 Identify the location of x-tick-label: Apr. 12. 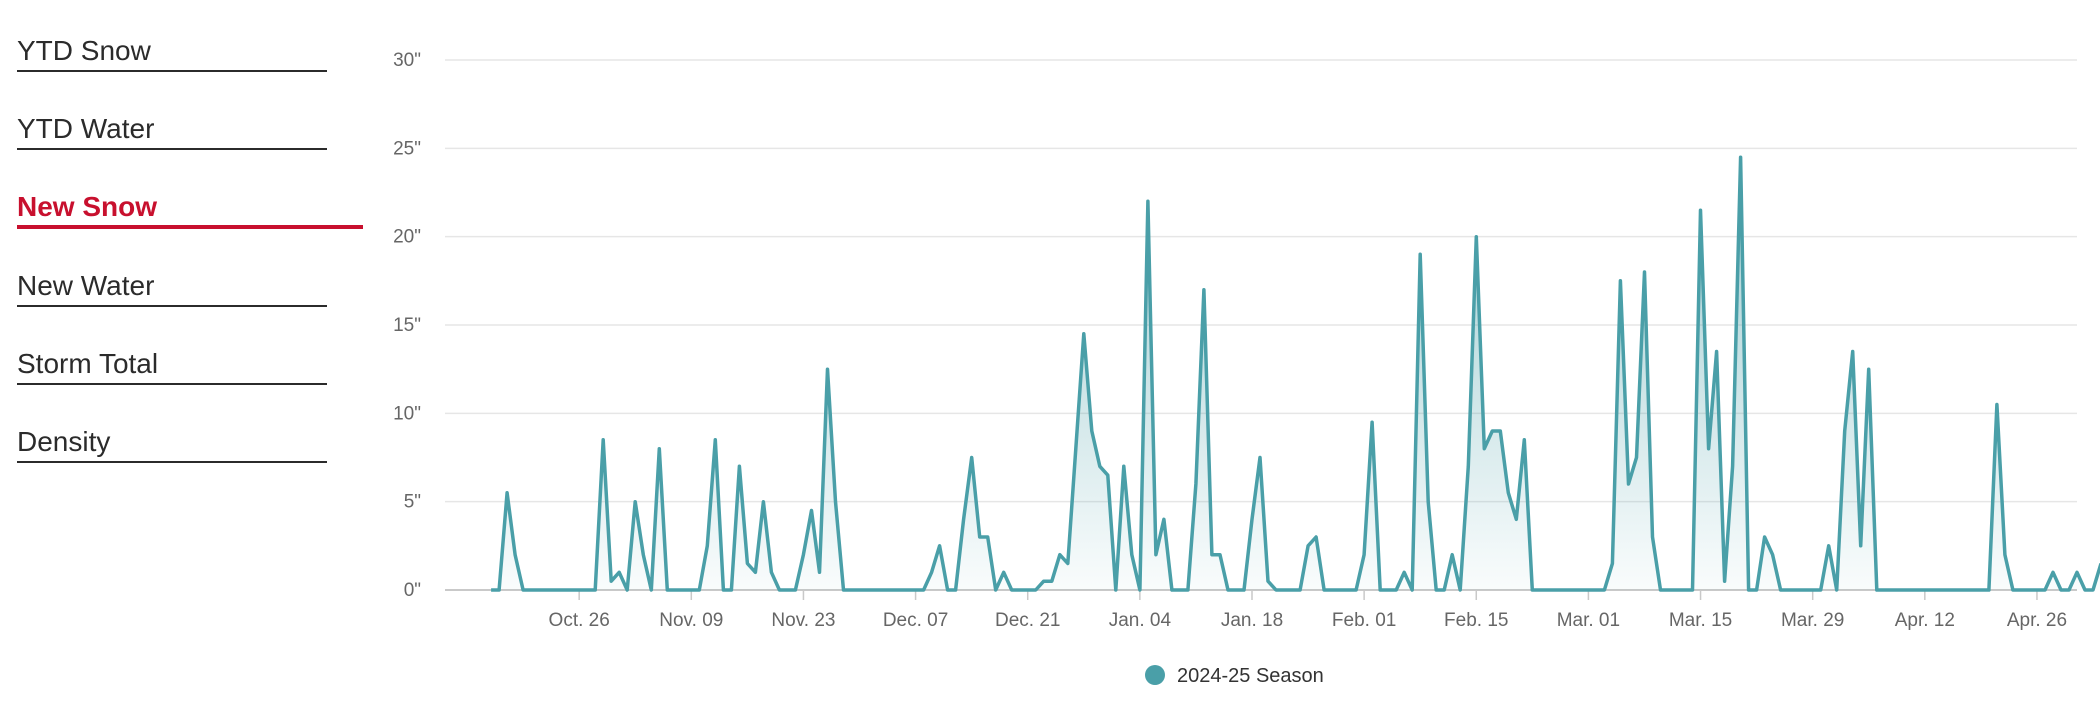
(1925, 620).